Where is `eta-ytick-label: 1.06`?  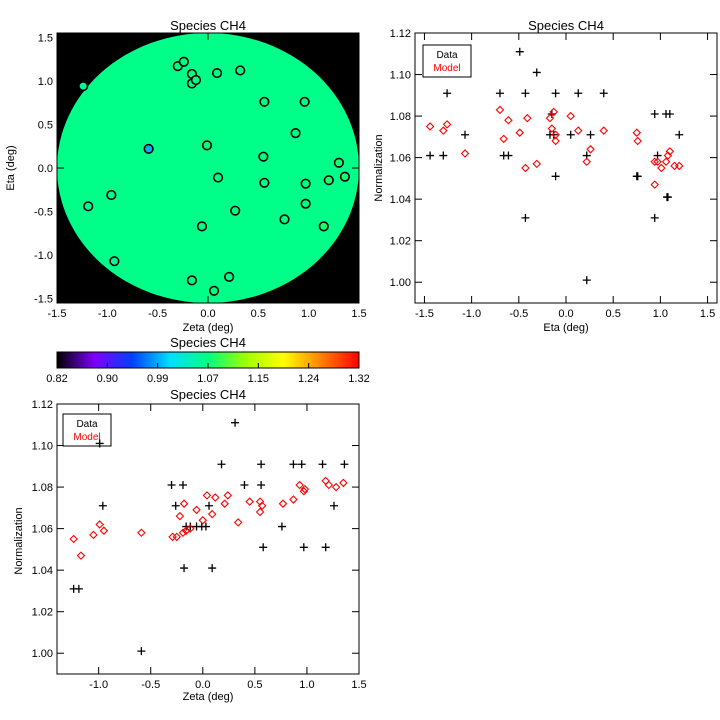 eta-ytick-label: 1.06 is located at coordinates (400, 159).